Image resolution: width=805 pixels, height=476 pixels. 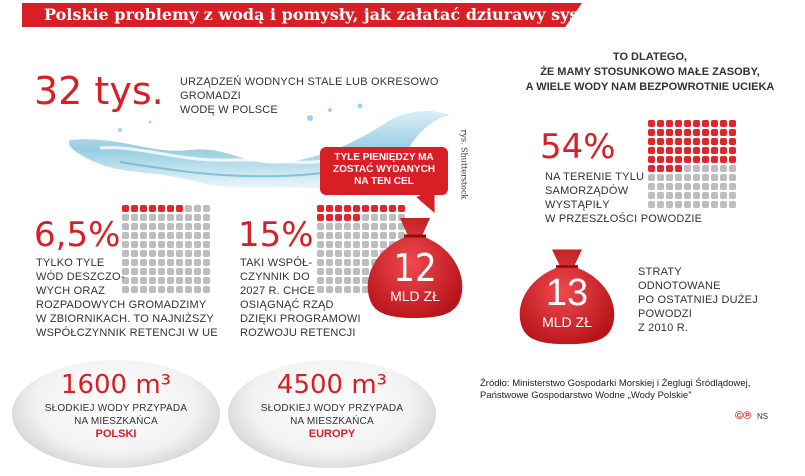 I want to click on bubble-europe-line1: słodkiej wody przypada, so click(x=332, y=408).